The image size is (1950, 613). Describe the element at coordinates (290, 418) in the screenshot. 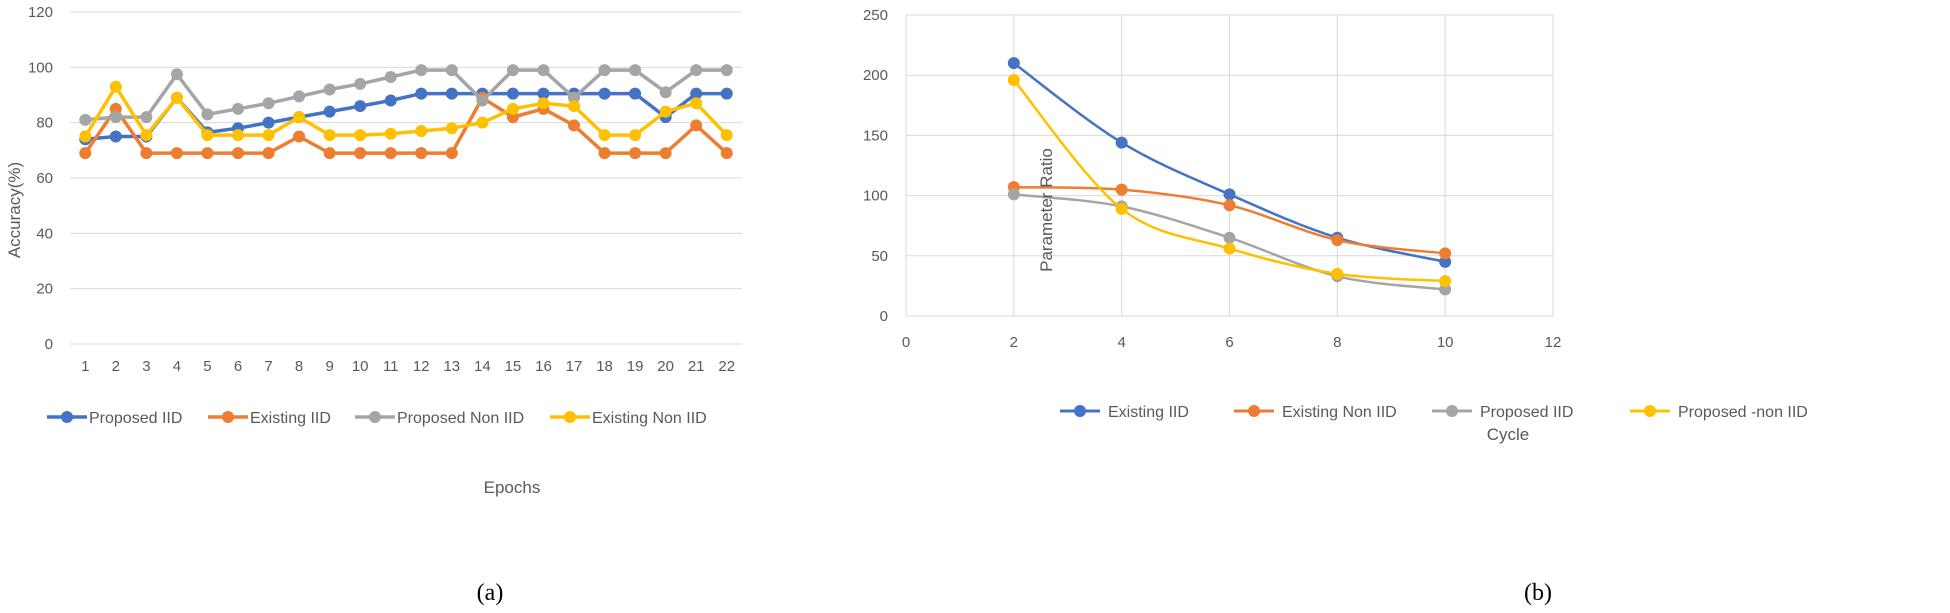

I see `chart-a-legend-label: Existing IID` at that location.